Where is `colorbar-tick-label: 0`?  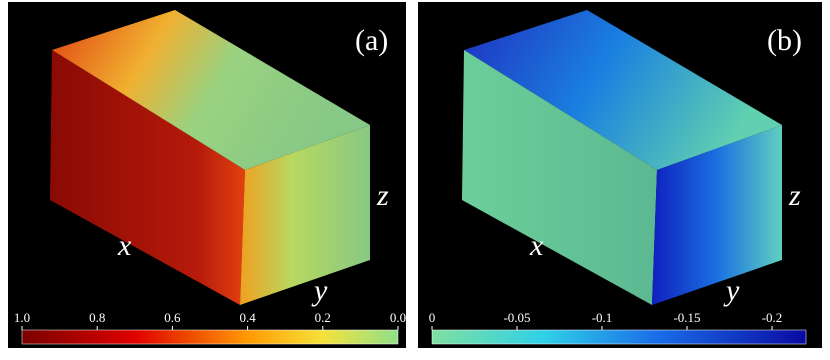
colorbar-tick-label: 0 is located at coordinates (432, 317).